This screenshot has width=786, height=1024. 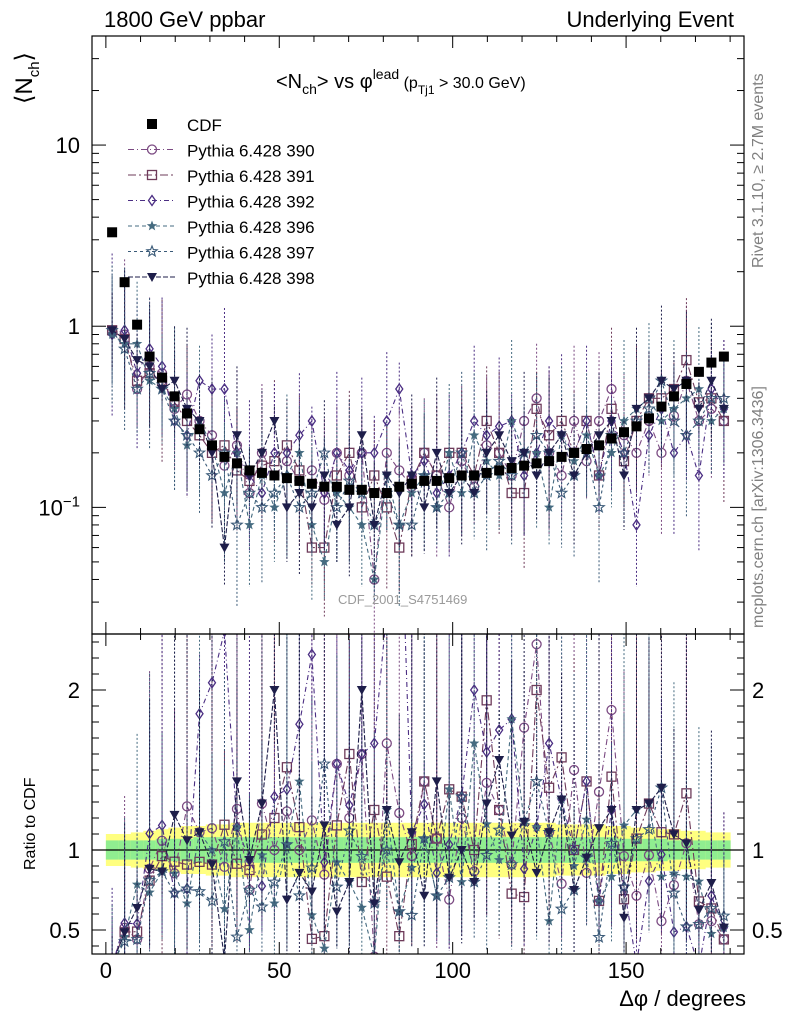 What do you see at coordinates (74, 690) in the screenshot?
I see `ratio-y-tick-label: 2` at bounding box center [74, 690].